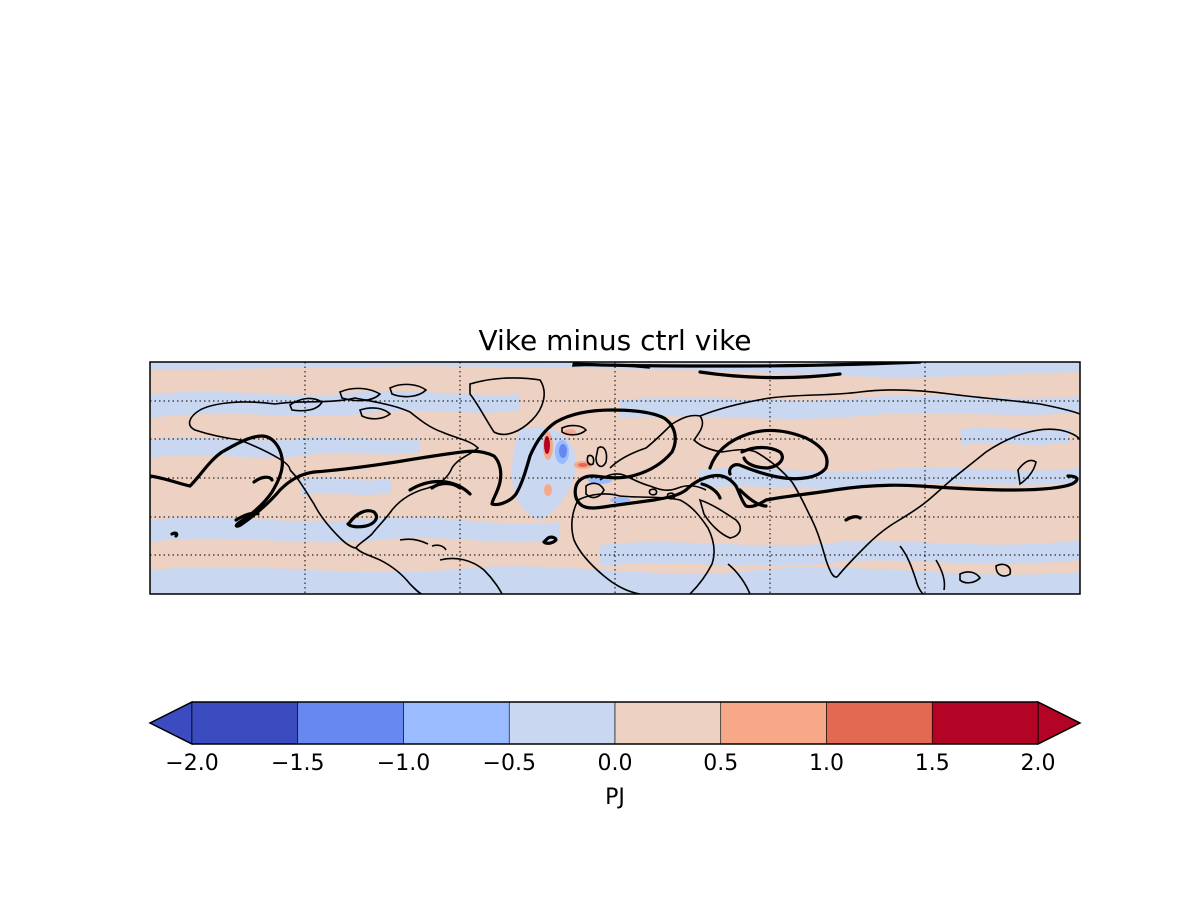 This screenshot has width=1200, height=900. What do you see at coordinates (932, 763) in the screenshot?
I see `colorbar-tick-label: 1.5` at bounding box center [932, 763].